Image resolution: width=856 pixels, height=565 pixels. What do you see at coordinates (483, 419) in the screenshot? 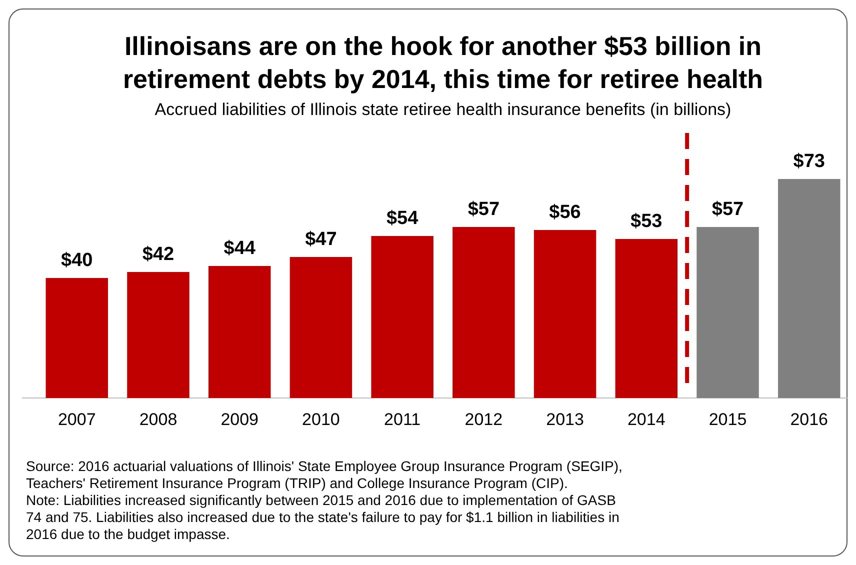
I see `x-tick-label: 2012` at bounding box center [483, 419].